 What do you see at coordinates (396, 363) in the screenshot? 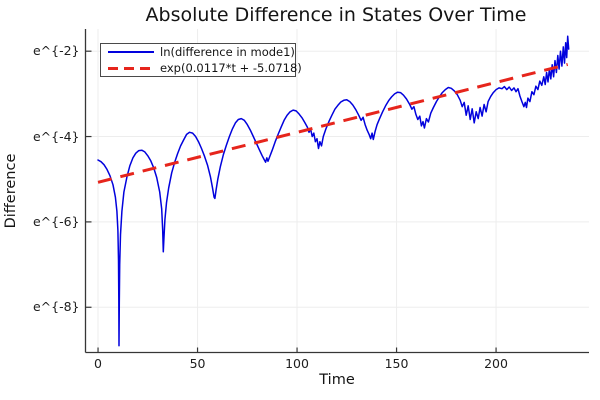
I see `x-tick-label: 150` at bounding box center [396, 363].